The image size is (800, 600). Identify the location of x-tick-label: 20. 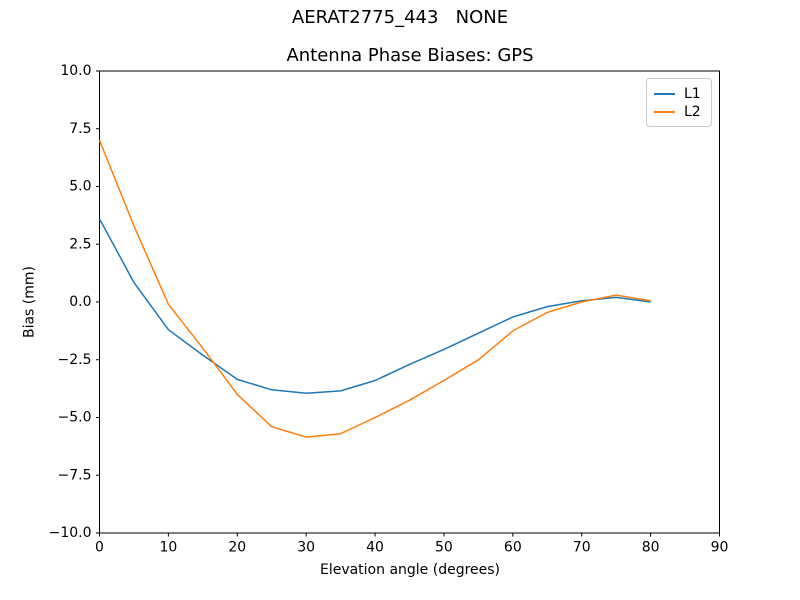
(237, 548).